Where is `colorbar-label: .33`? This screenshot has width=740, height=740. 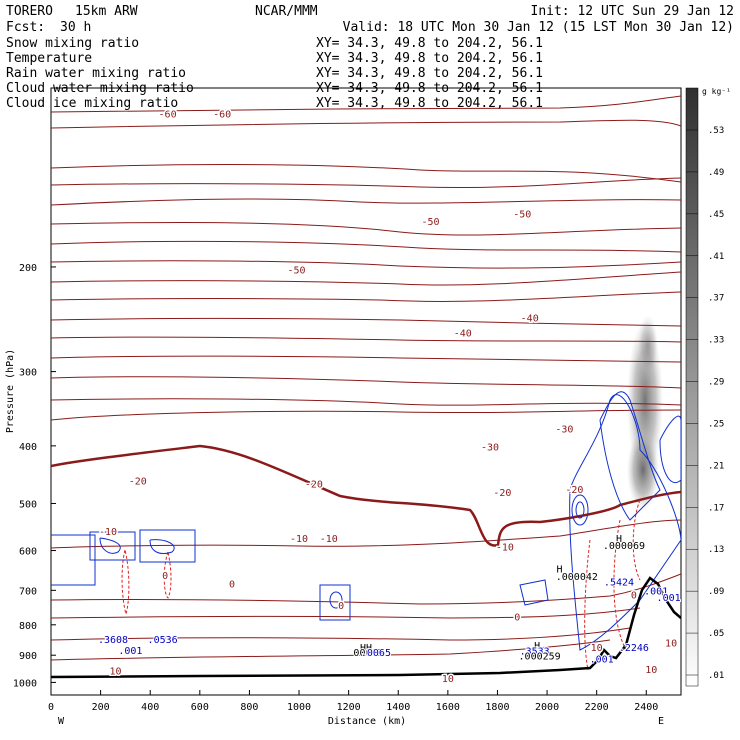
colorbar-label: .33 is located at coordinates (716, 341).